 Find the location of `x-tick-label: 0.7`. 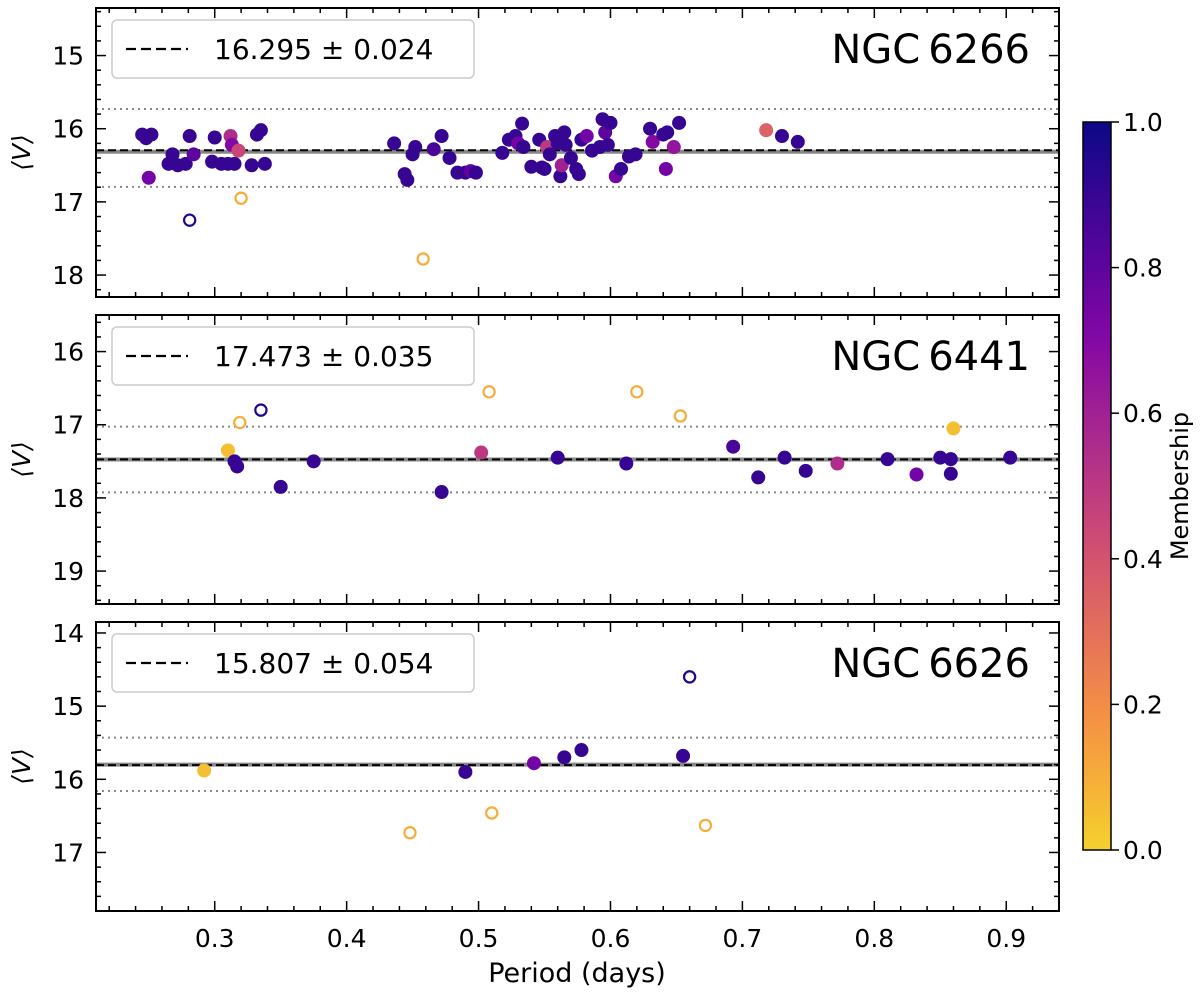

x-tick-label: 0.7 is located at coordinates (743, 938).